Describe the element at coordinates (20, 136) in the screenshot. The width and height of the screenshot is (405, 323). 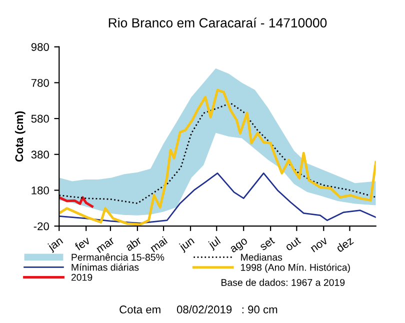
I see `y-axis-title: Cota (cm)` at that location.